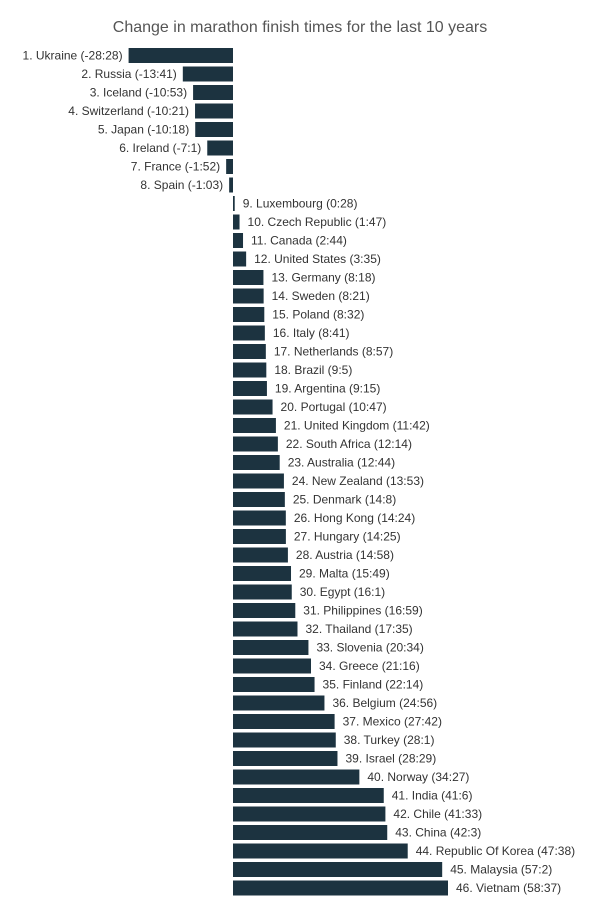 This screenshot has height=908, width=600. What do you see at coordinates (311, 333) in the screenshot?
I see `bar-label-16: 16. Italy (8:41)` at bounding box center [311, 333].